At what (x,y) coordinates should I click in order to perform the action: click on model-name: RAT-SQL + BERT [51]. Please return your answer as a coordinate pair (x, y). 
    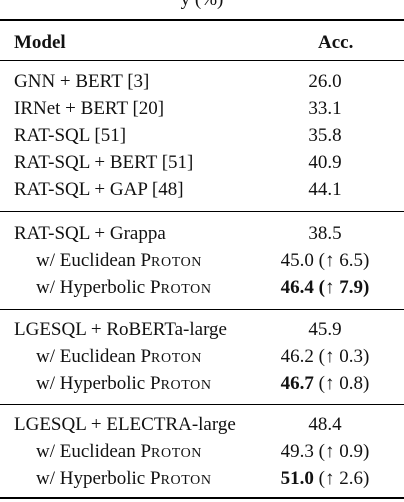
    Looking at the image, I should click on (104, 162).